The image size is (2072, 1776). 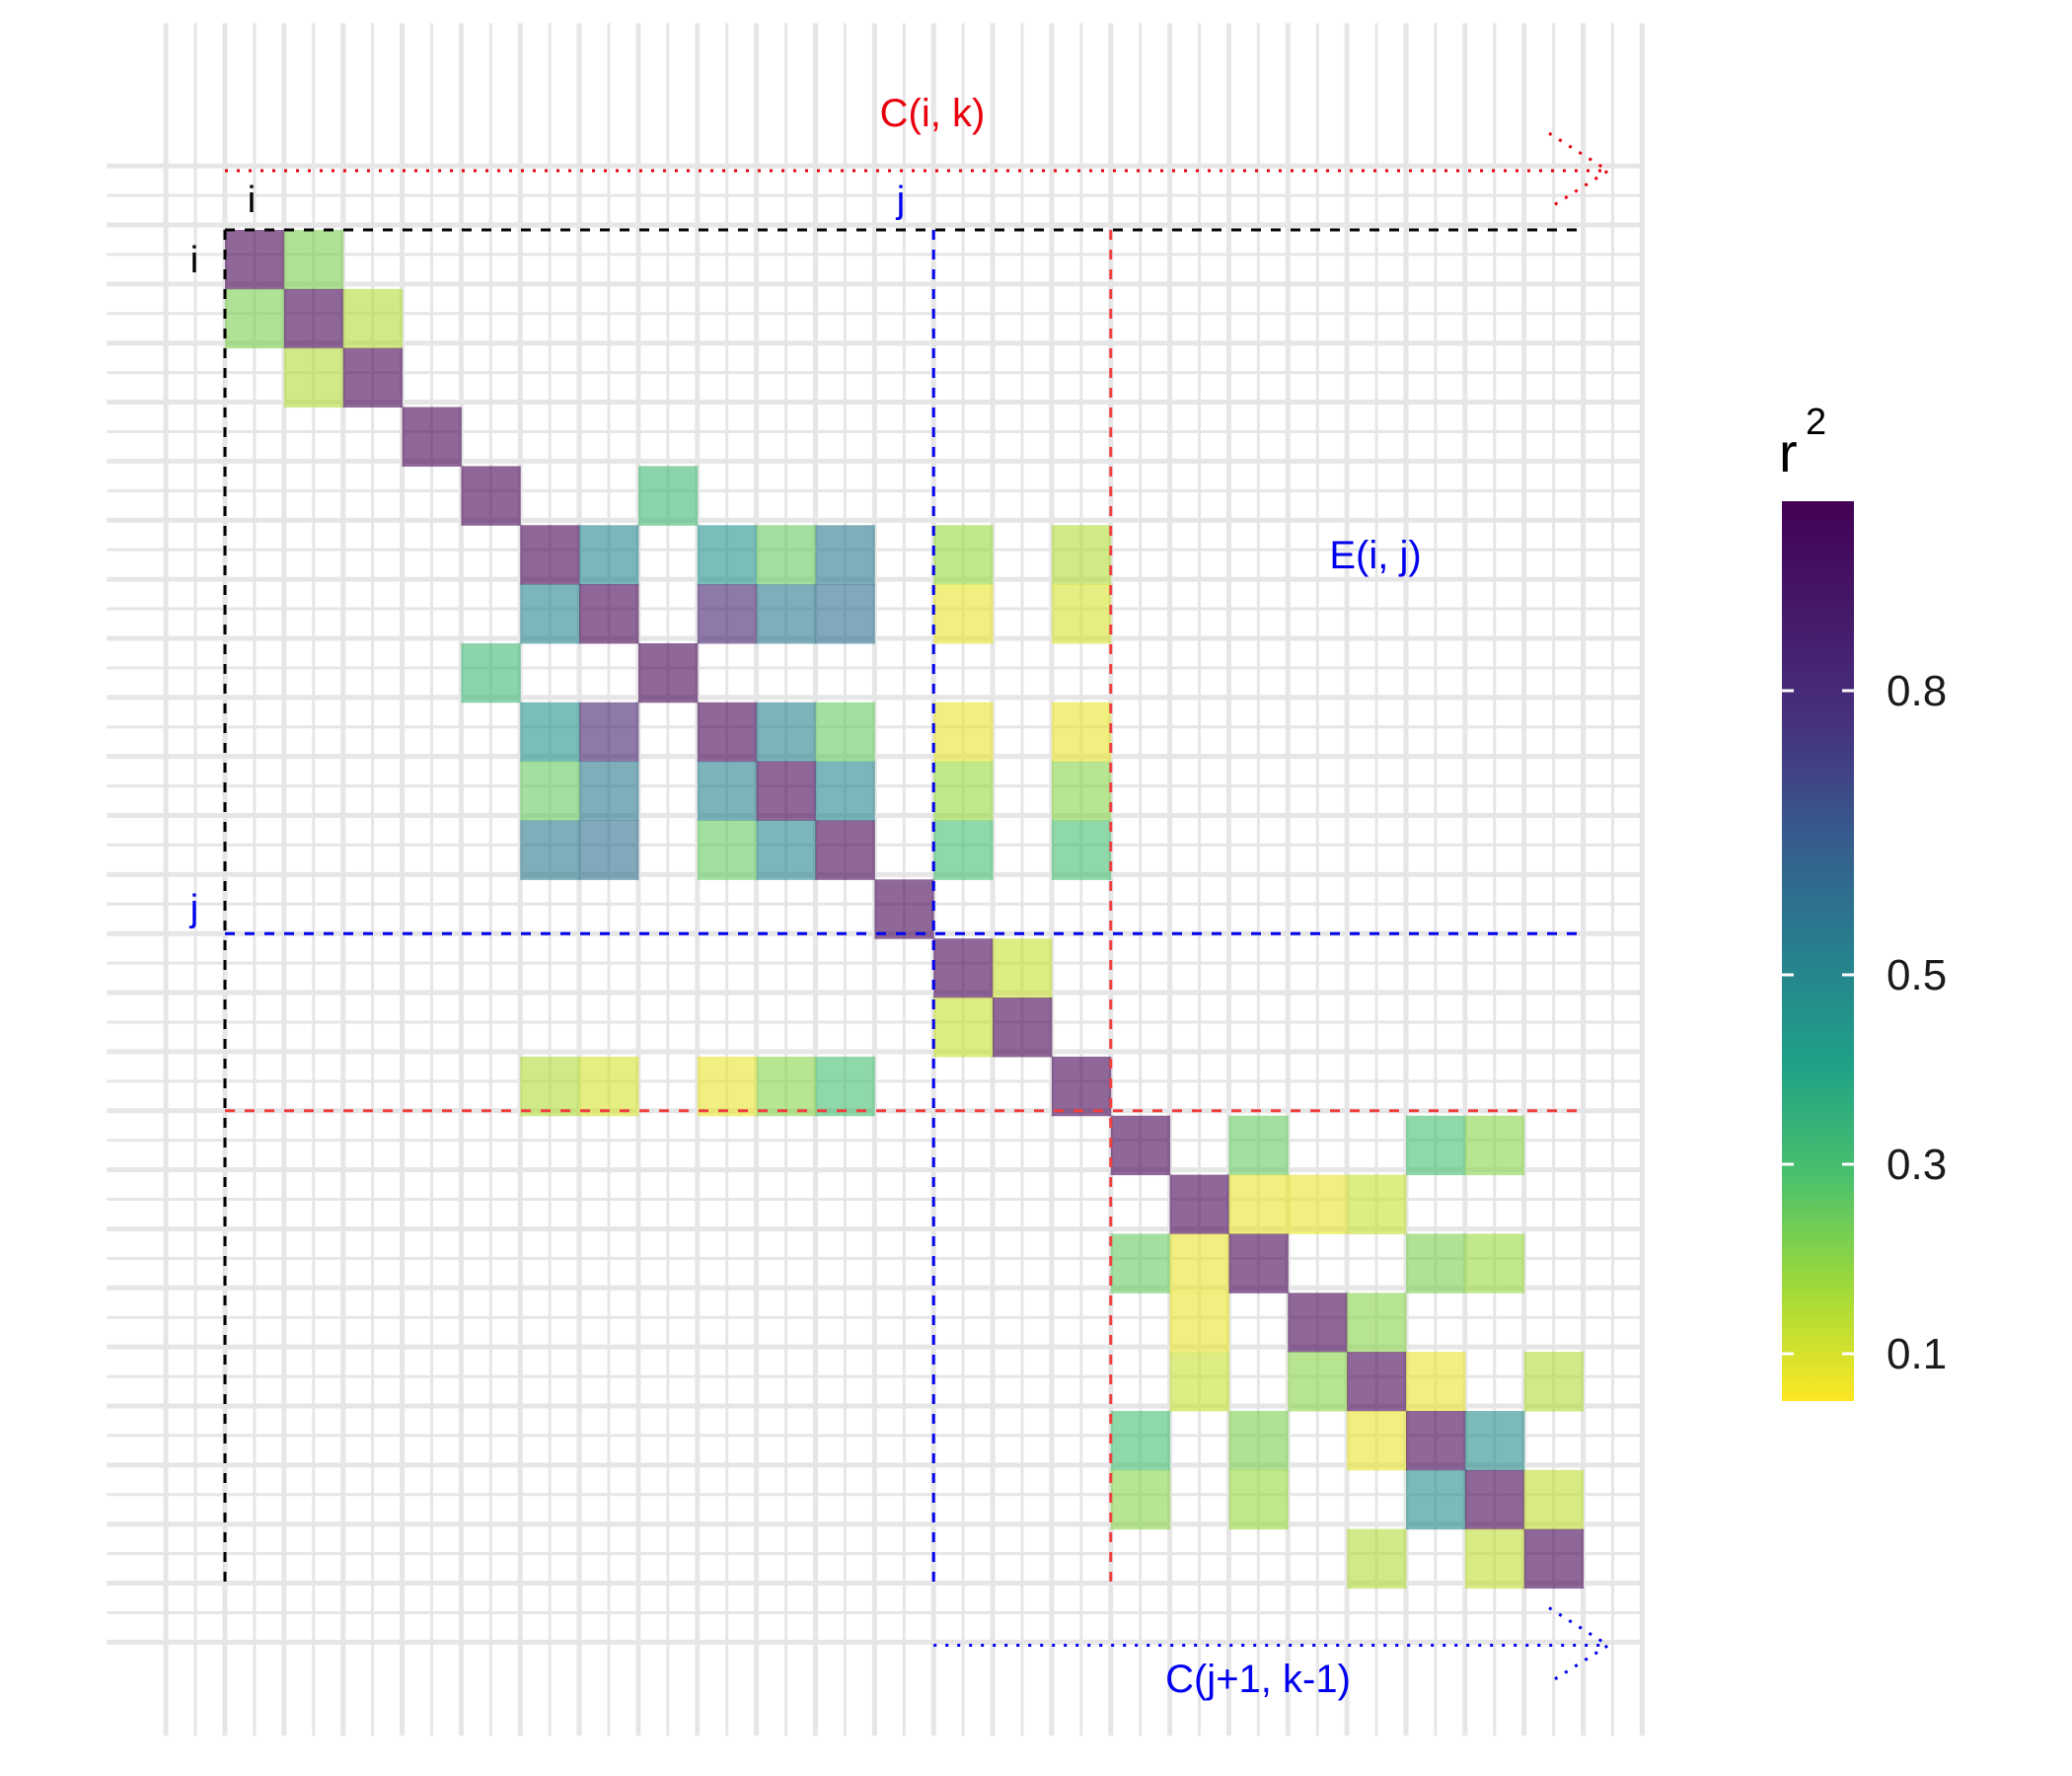 I want to click on label-j-left: j, so click(x=193, y=909).